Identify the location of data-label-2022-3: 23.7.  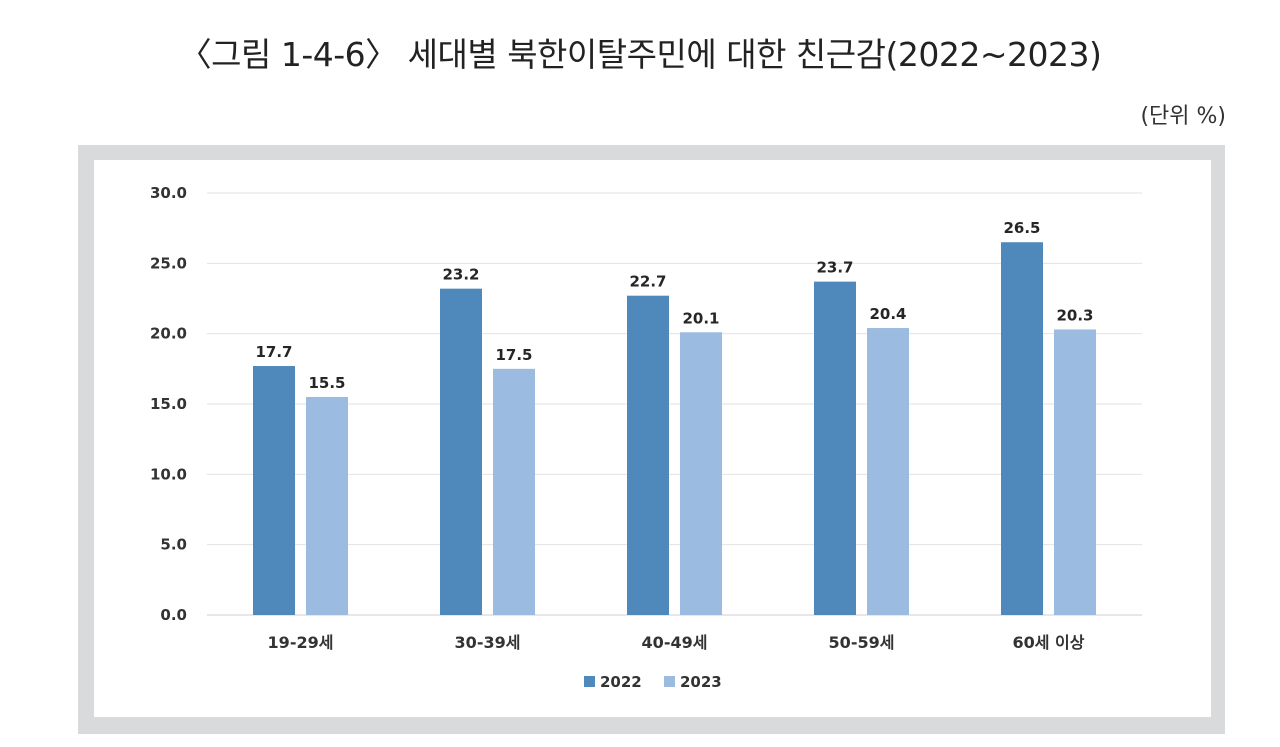
(834, 268).